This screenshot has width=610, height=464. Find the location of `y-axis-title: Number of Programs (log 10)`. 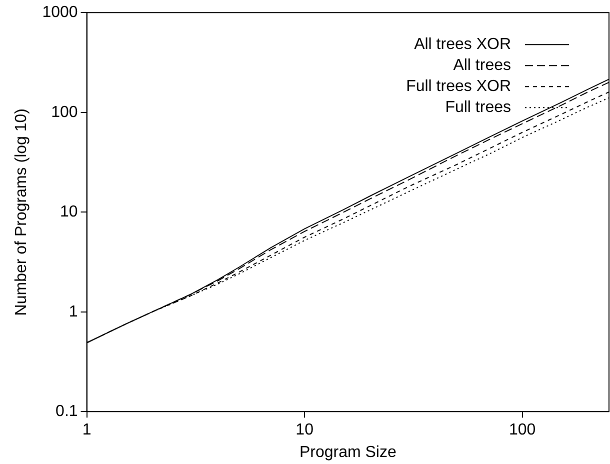

y-axis-title: Number of Programs (log 10) is located at coordinates (21, 212).